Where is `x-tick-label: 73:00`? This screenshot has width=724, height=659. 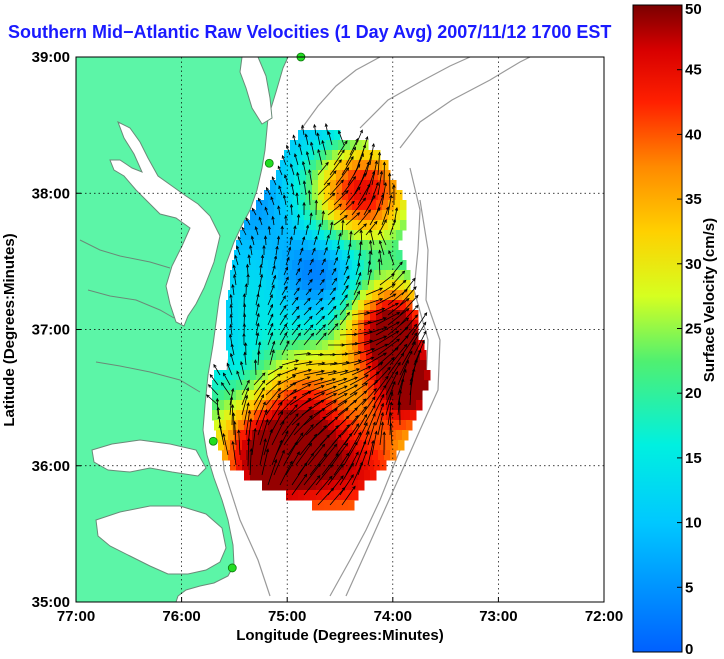
x-tick-label: 73:00 is located at coordinates (498, 616).